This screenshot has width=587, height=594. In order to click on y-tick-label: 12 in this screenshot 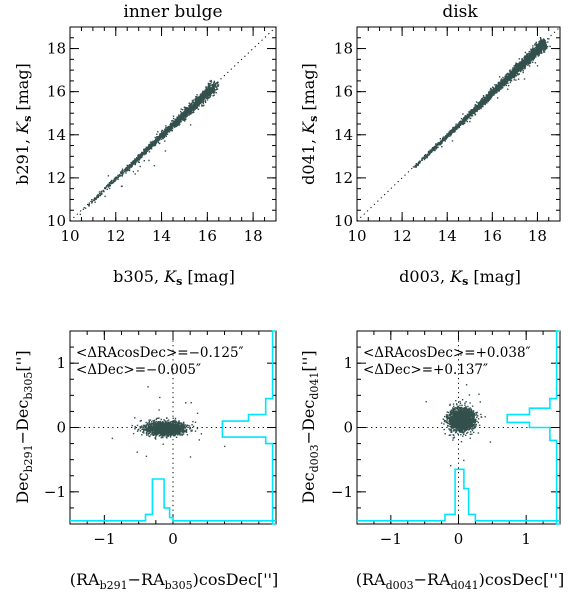, I will do `click(343, 178)`.